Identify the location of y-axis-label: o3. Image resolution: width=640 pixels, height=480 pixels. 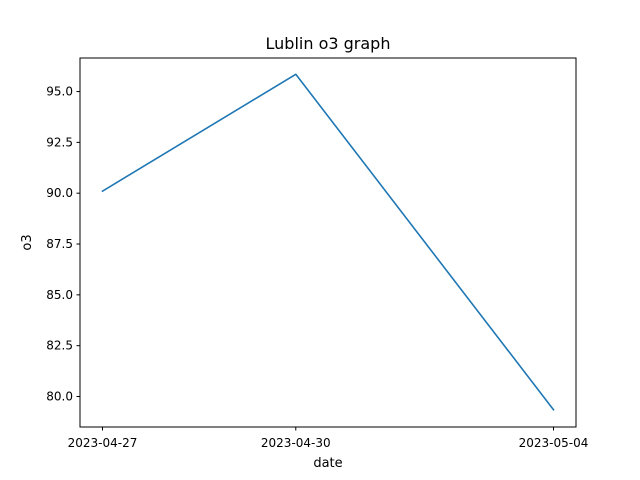
(27, 242).